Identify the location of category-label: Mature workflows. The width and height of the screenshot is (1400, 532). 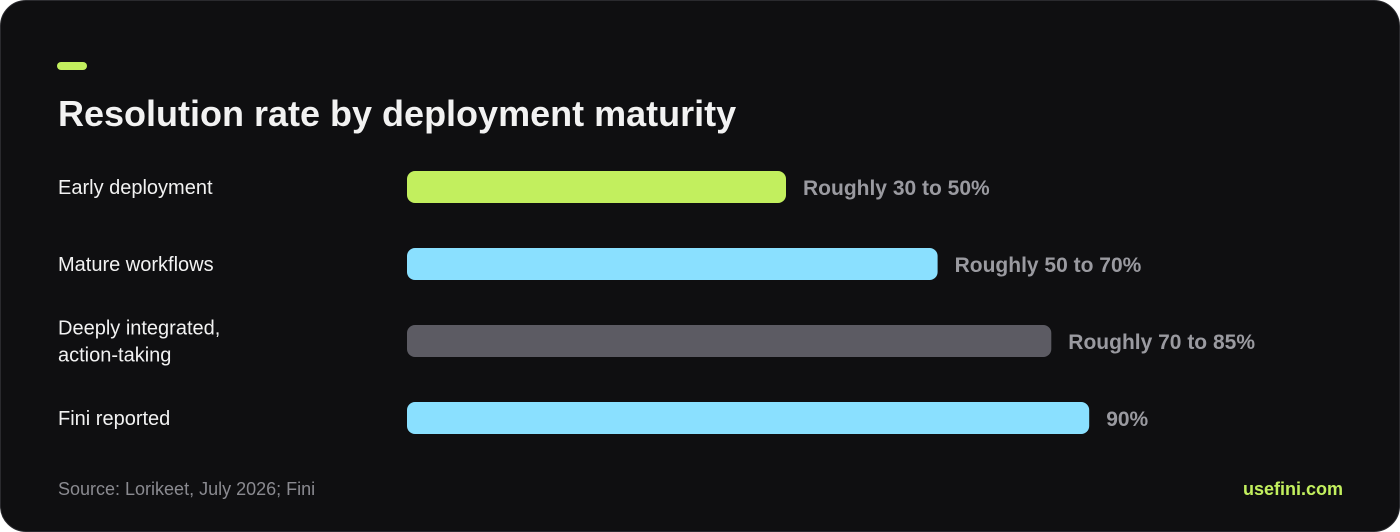
(136, 265).